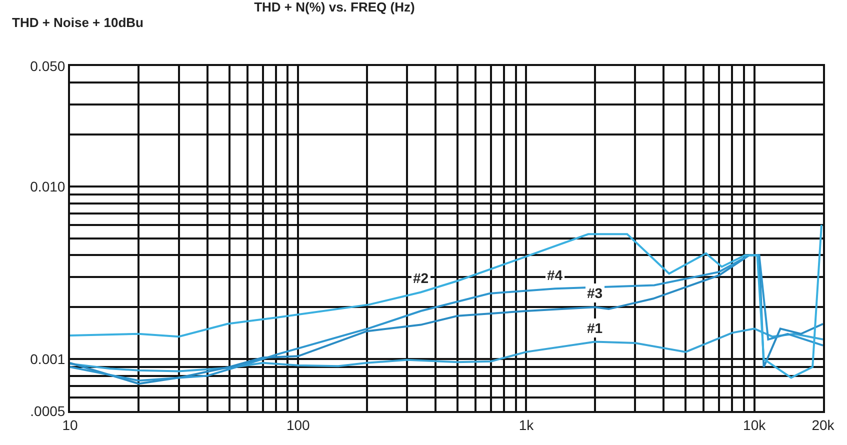 This screenshot has width=847, height=445. What do you see at coordinates (824, 424) in the screenshot?
I see `x-tick-label: 20k` at bounding box center [824, 424].